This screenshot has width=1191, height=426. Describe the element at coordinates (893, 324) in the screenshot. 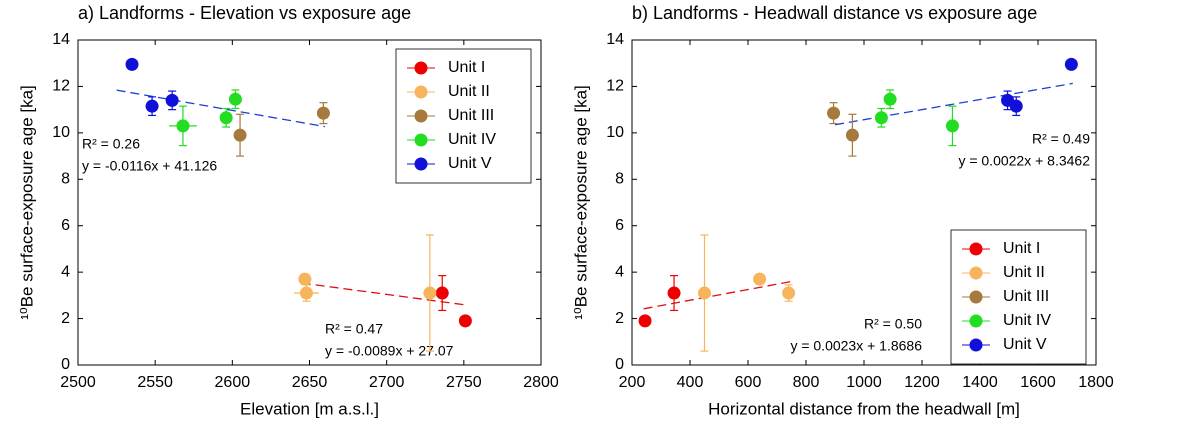

I see `trend-annotation: R² = 0.50` at that location.